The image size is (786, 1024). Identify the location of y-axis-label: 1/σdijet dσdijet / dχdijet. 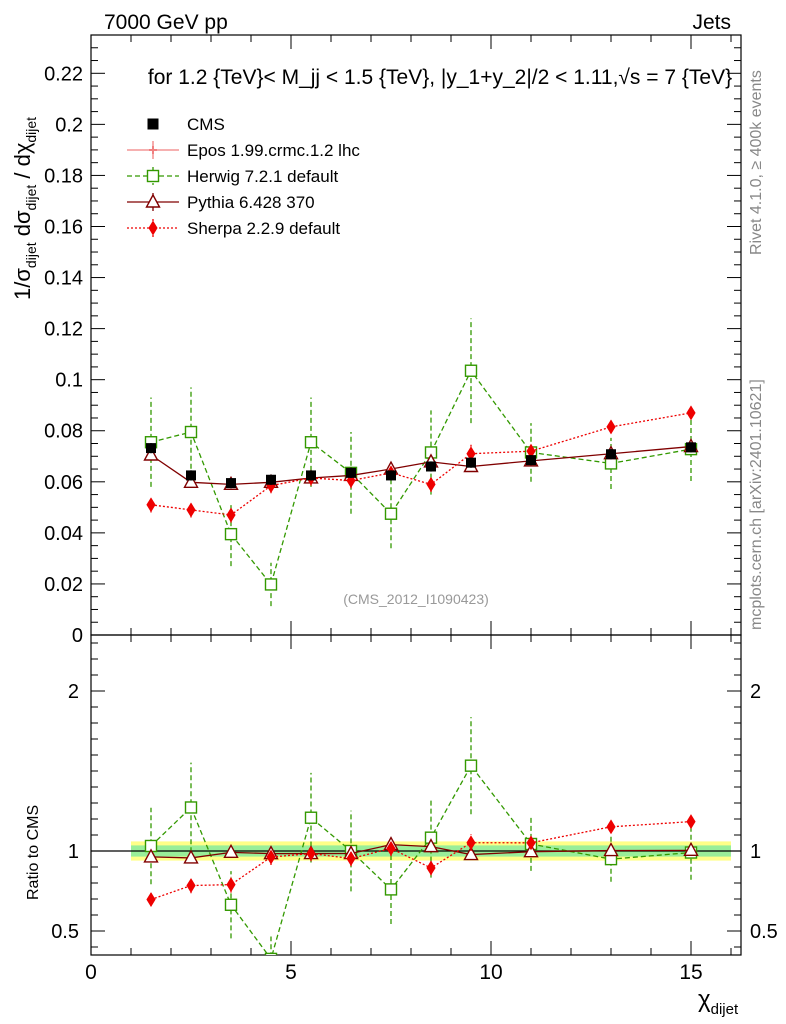
(24, 208).